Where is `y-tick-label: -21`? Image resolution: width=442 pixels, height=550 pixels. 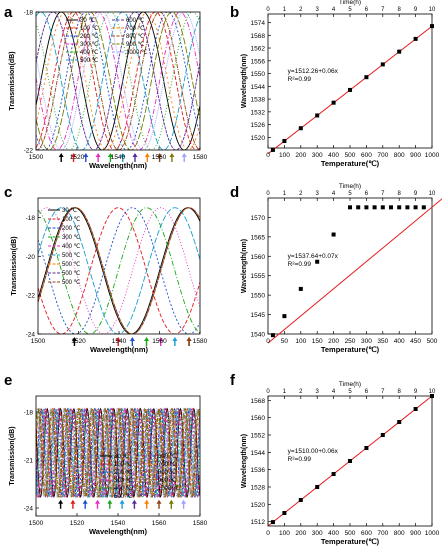 y-tick-label: -21 is located at coordinates (29, 461).